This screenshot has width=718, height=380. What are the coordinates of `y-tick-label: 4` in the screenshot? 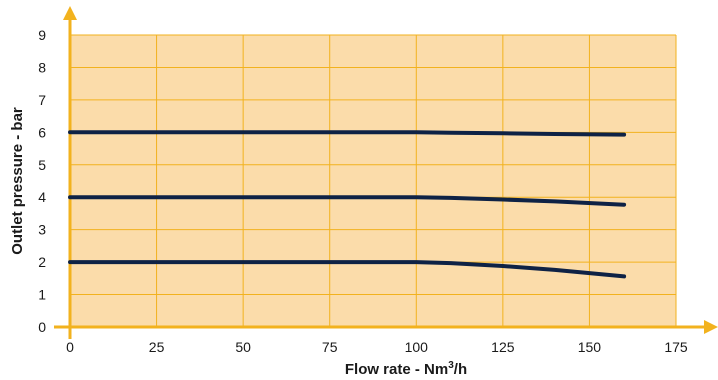 It's located at (42, 197).